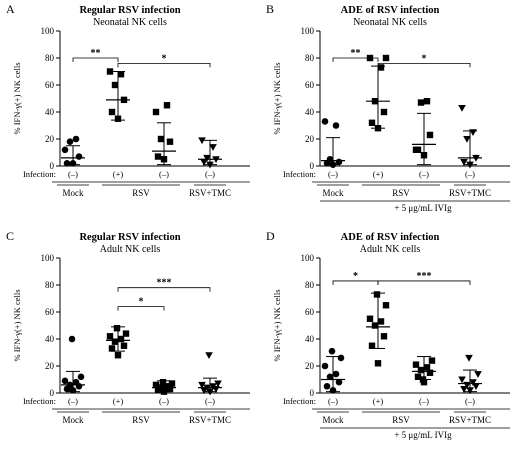  I want to click on y-tick-label: 80, so click(310, 58).